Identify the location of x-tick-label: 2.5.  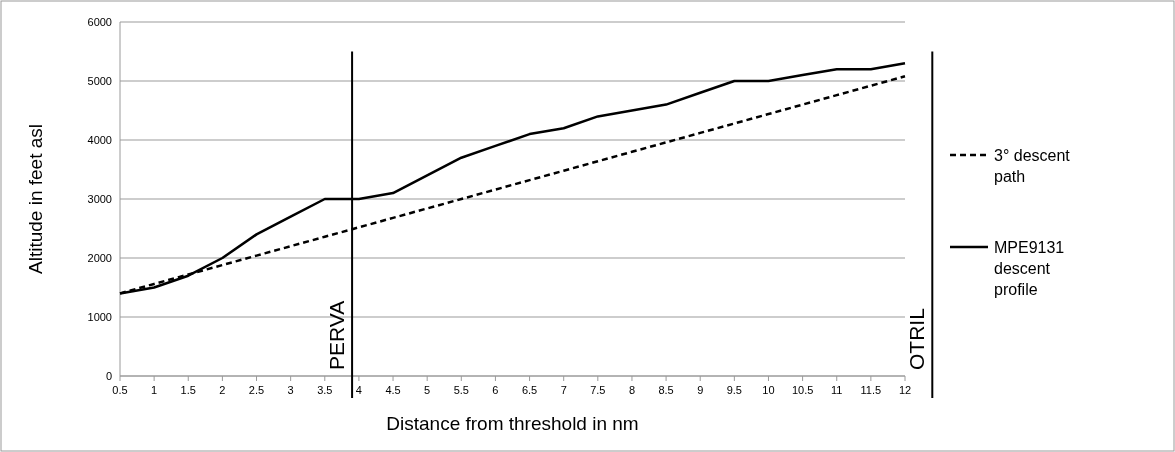
(256, 390).